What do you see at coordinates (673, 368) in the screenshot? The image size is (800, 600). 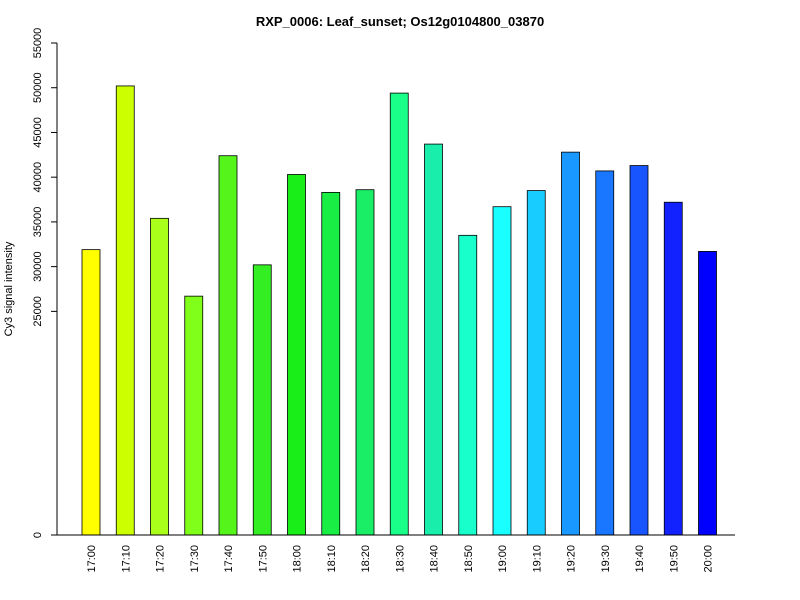 I see `bar-1950` at bounding box center [673, 368].